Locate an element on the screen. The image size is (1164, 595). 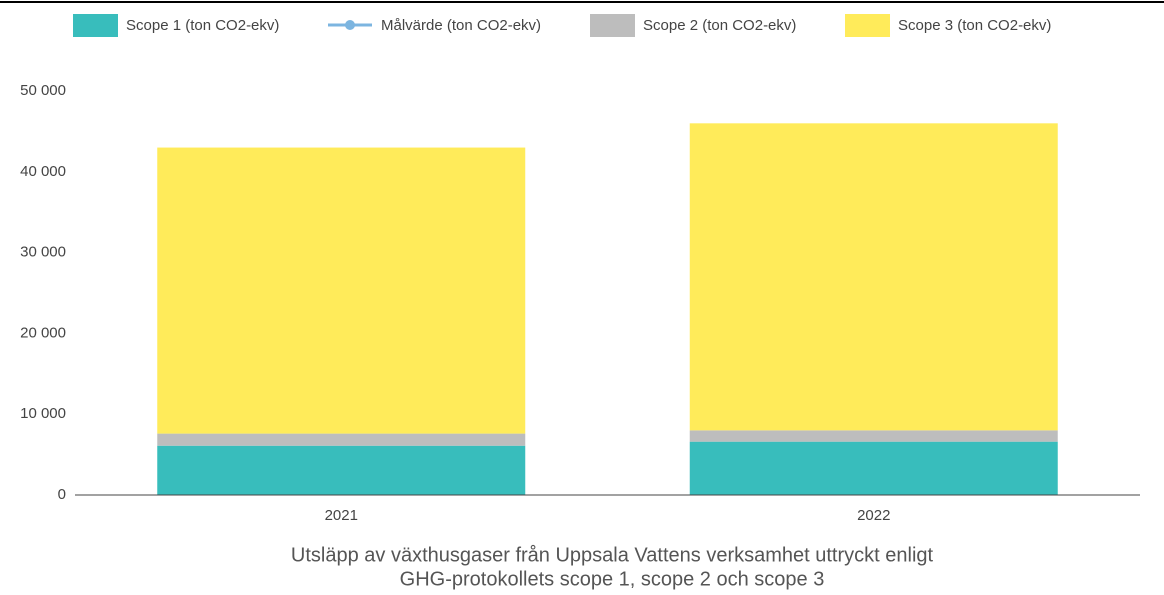
legend-label: Scope 2 (ton CO2-ekv) is located at coordinates (719, 25).